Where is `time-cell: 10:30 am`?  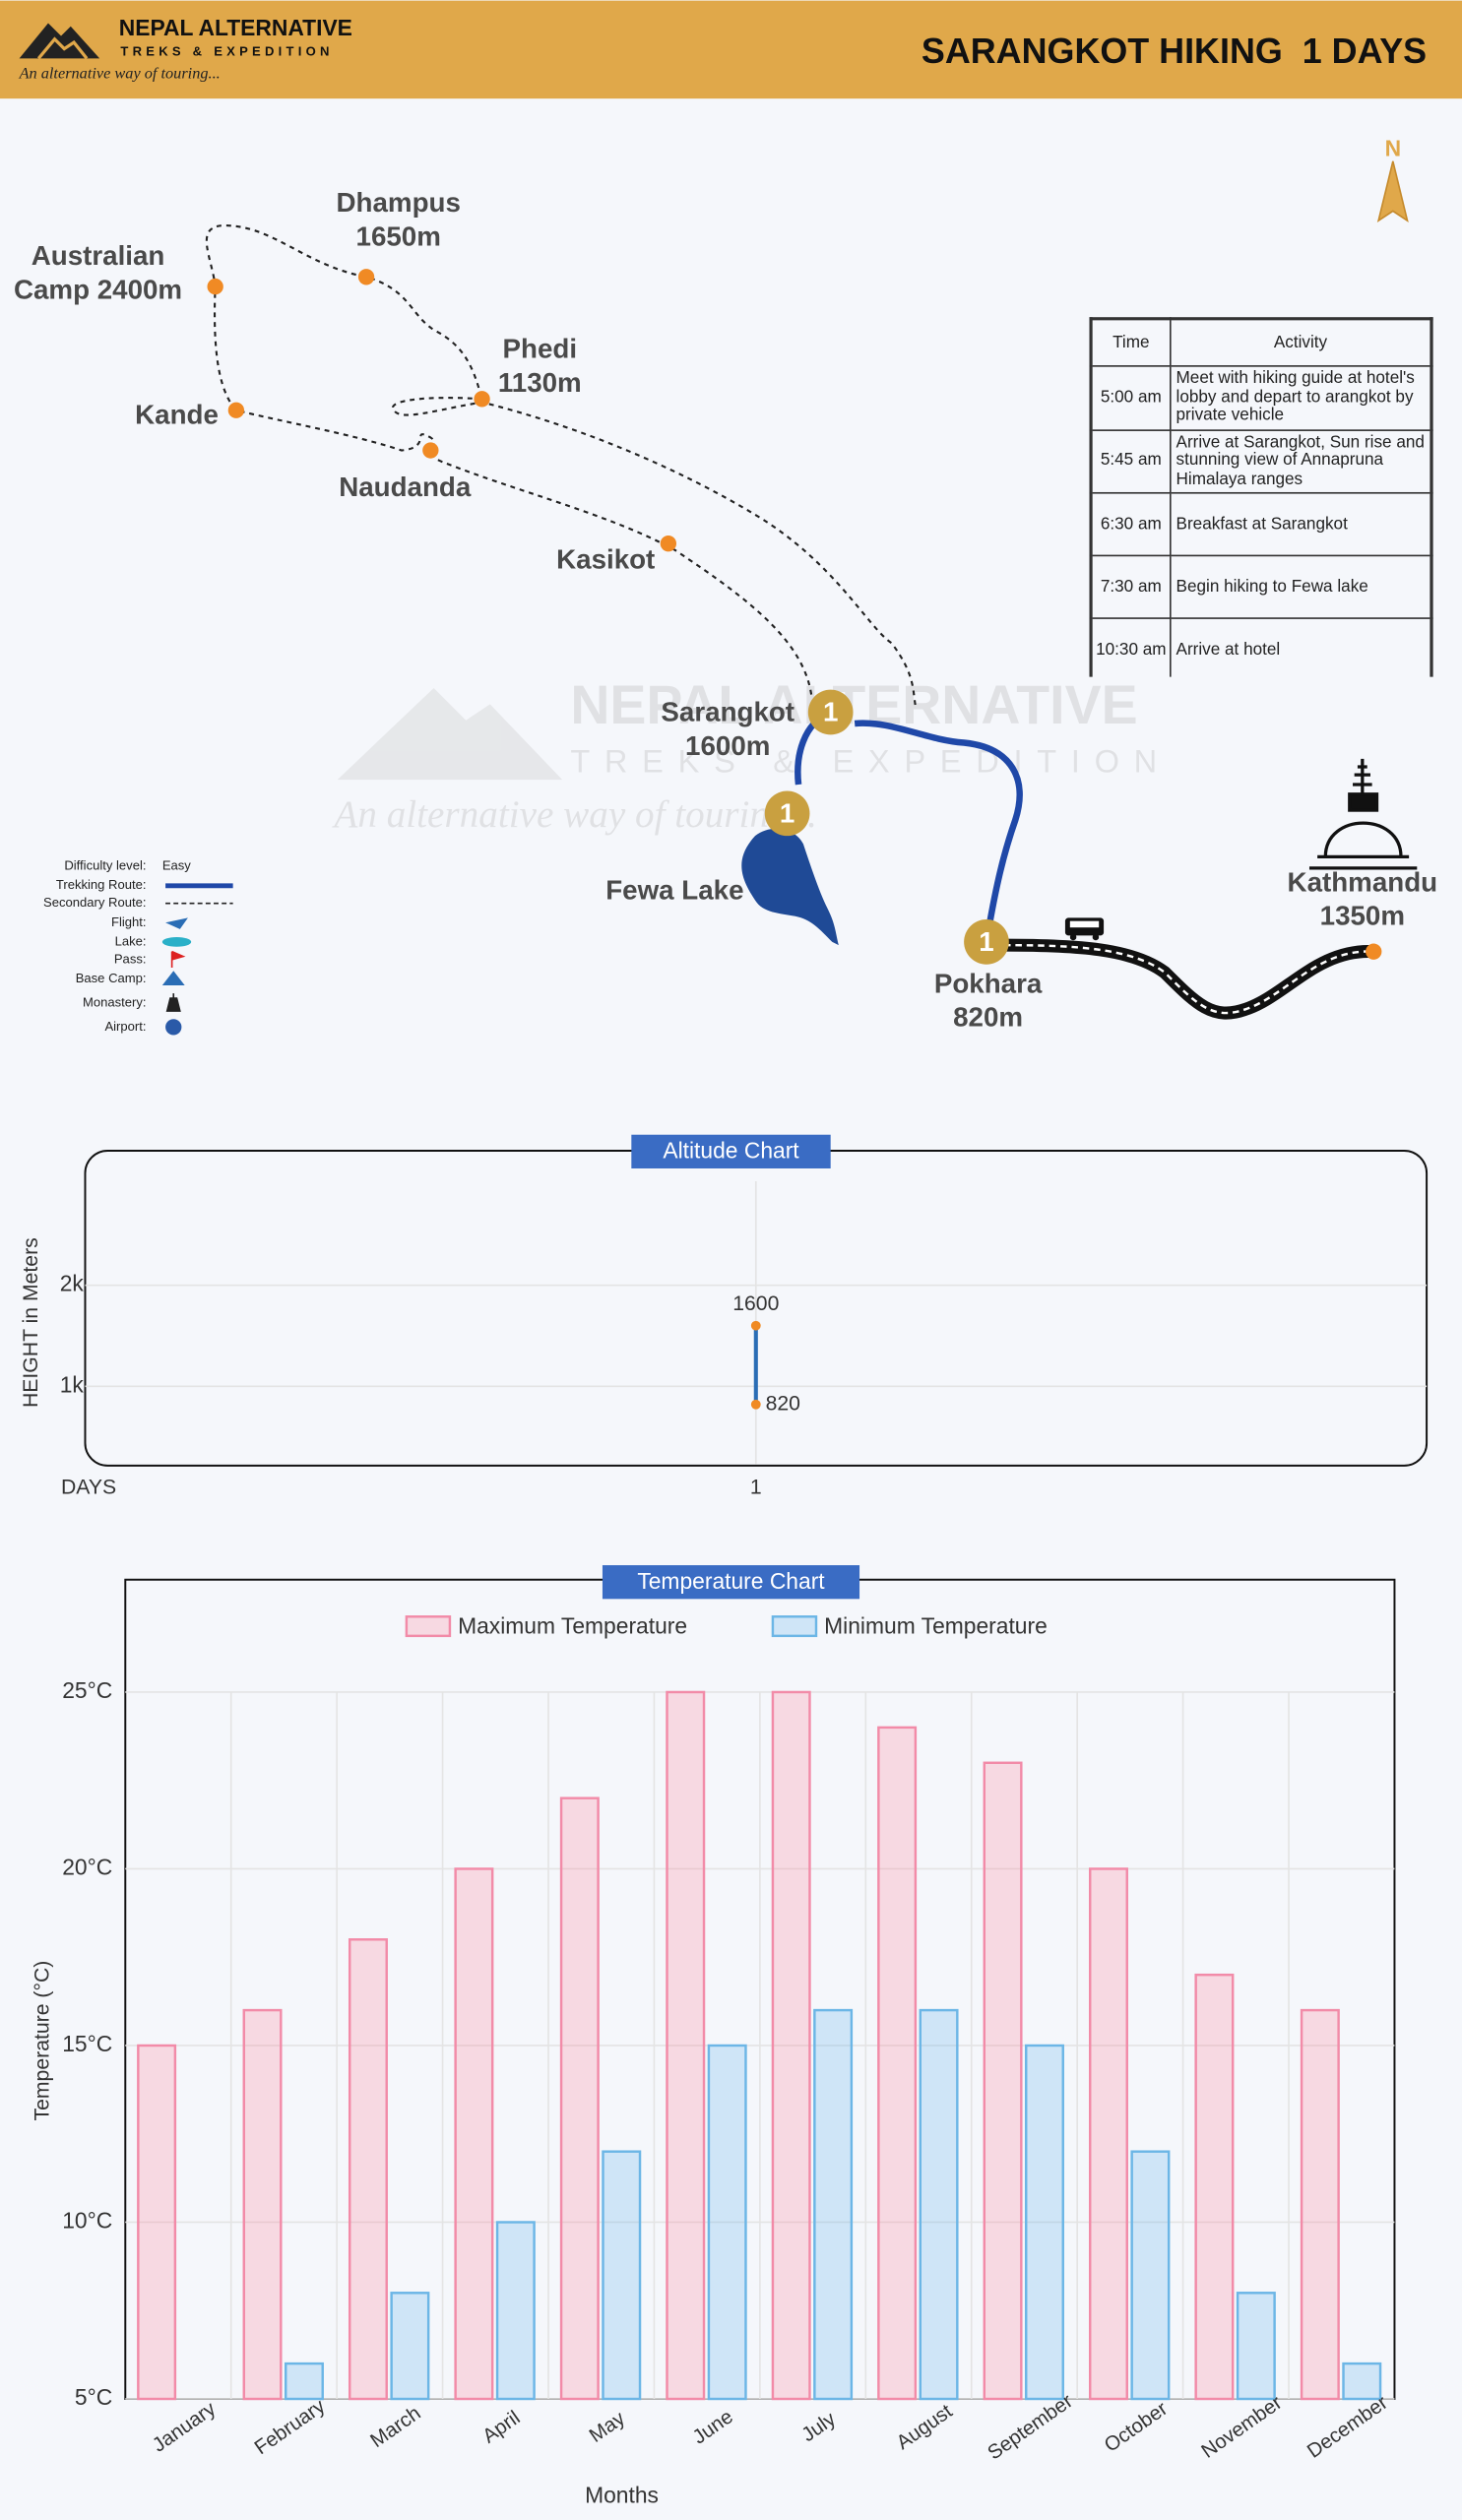
time-cell: 10:30 am is located at coordinates (1131, 647).